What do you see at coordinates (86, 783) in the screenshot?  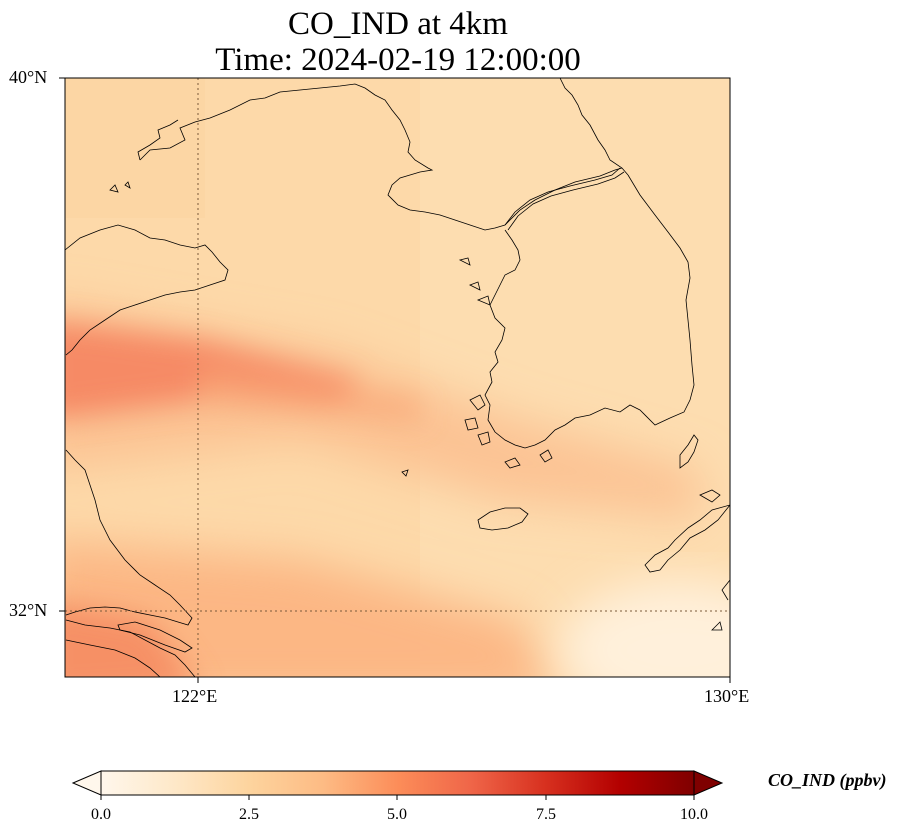 I see `colorbar-extend-min` at bounding box center [86, 783].